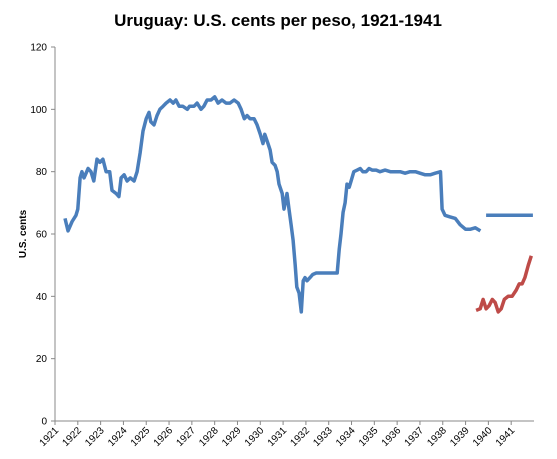 Image resolution: width=557 pixels, height=459 pixels. I want to click on x-tick-label: 1924, so click(118, 437).